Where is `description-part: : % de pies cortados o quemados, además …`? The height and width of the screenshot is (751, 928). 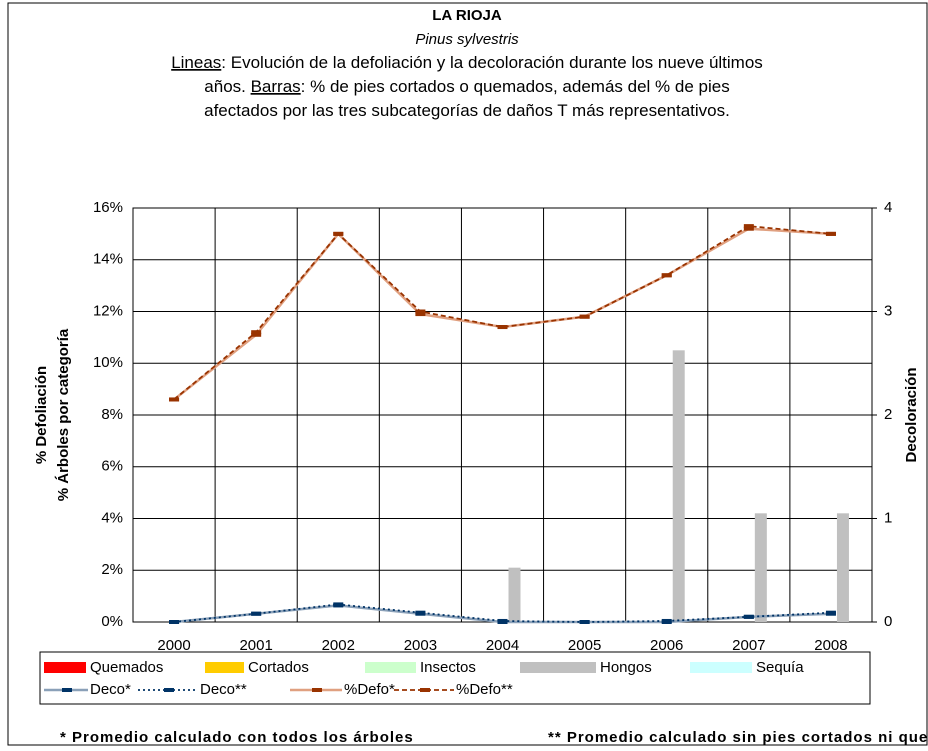
description-part: : % de pies cortados o quemados, además … is located at coordinates (515, 86).